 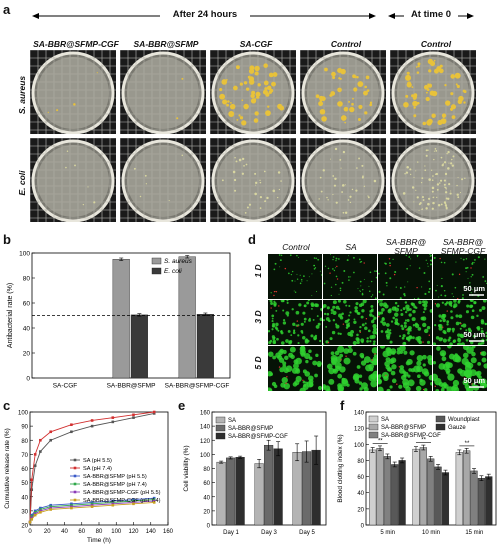 What do you see at coordinates (24, 498) in the screenshot?
I see `y-tick-label: 40` at bounding box center [24, 498].